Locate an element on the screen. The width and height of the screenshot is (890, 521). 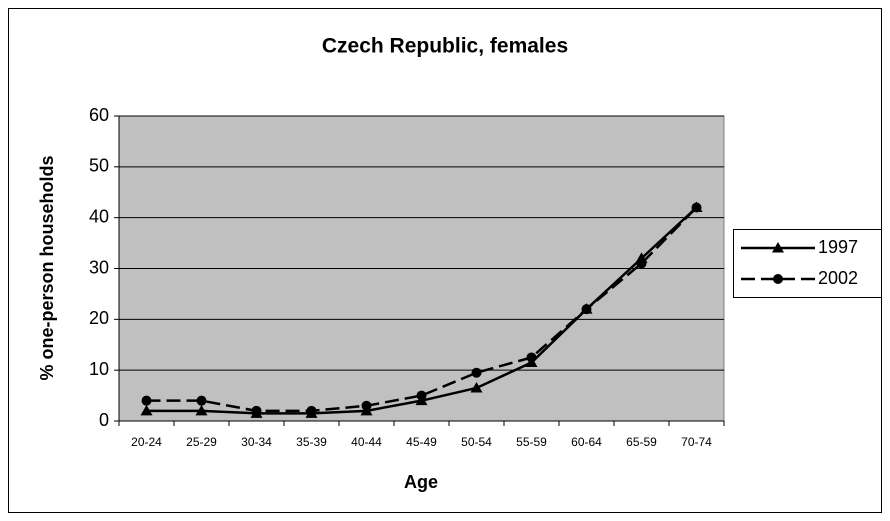
y-tick-label: 30 is located at coordinates (99, 267).